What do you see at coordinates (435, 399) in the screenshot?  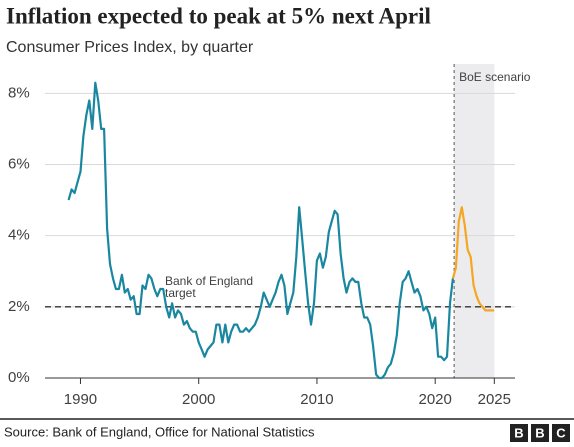 I see `x-tick-label: 2020` at bounding box center [435, 399].